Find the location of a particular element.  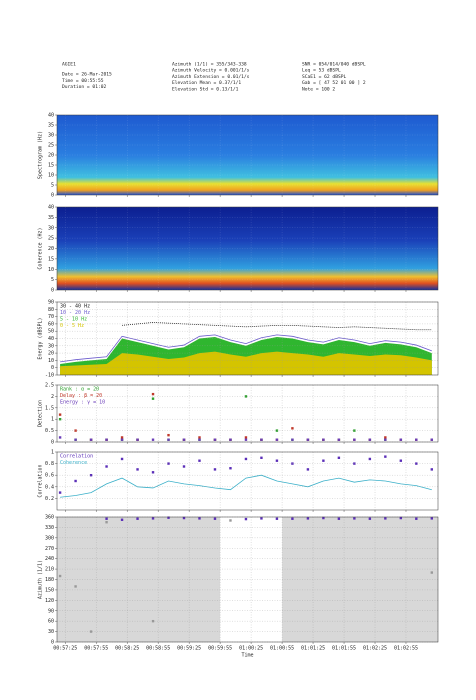

header-text: Date = 26-Mar-2015 is located at coordinates (87, 75).